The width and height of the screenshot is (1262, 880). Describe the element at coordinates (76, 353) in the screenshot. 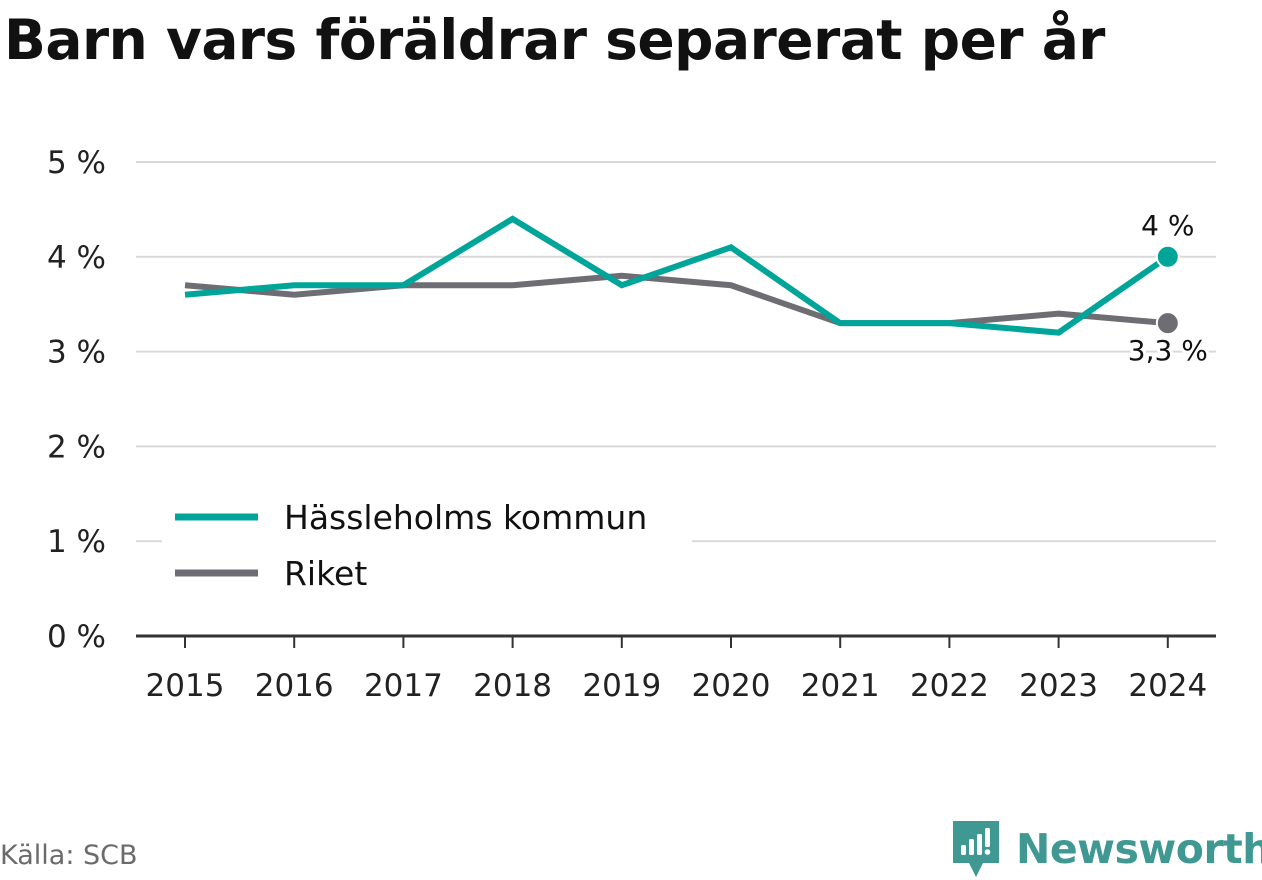

I see `y-tick-label: 3 %` at that location.